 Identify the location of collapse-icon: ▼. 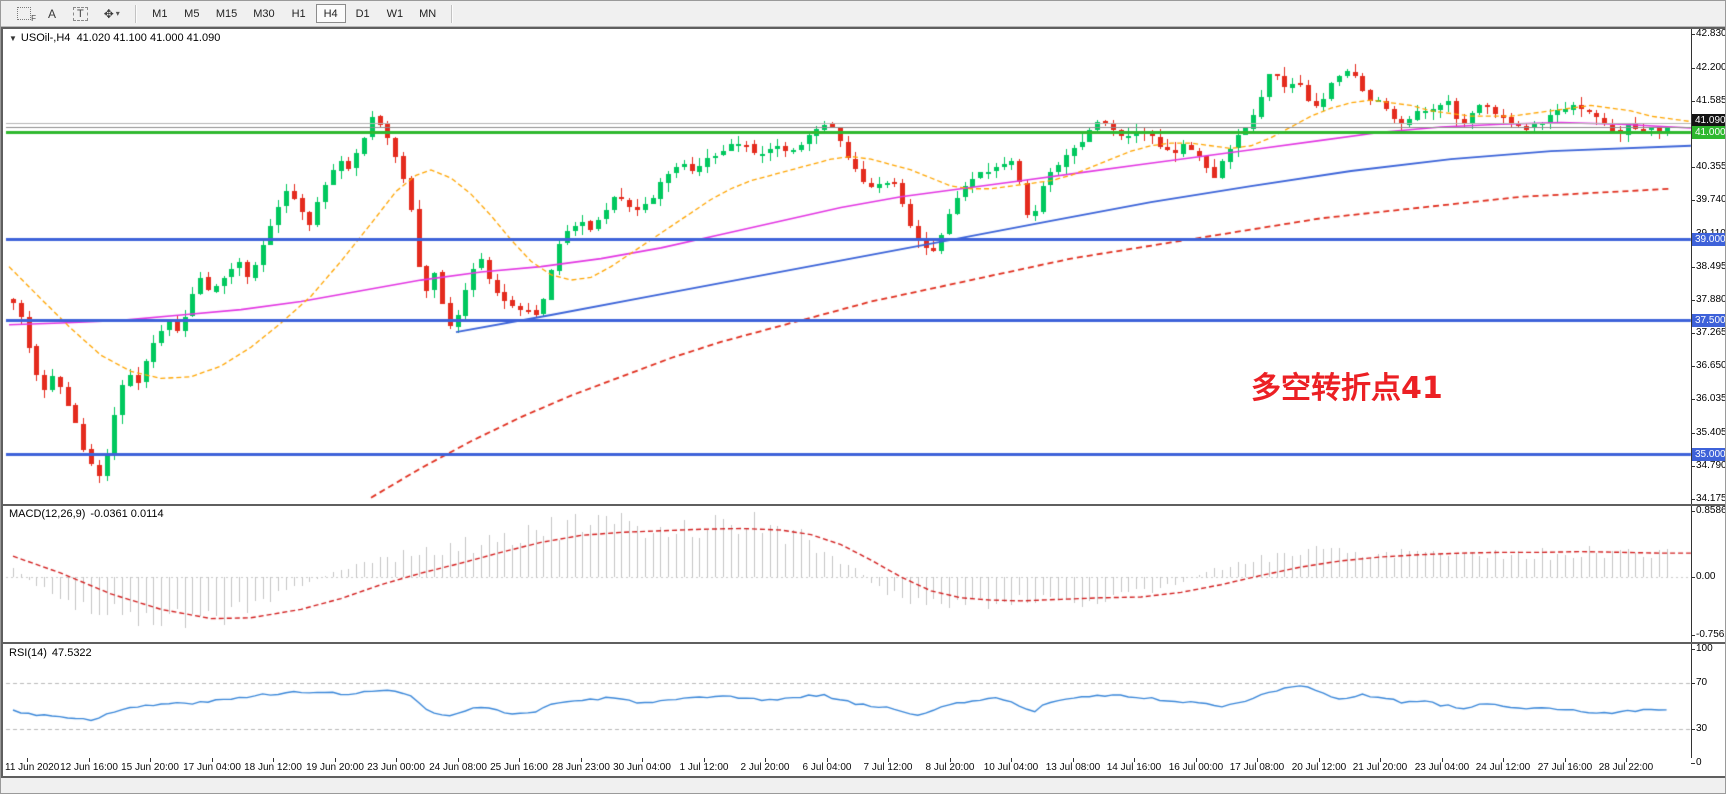
(13, 38).